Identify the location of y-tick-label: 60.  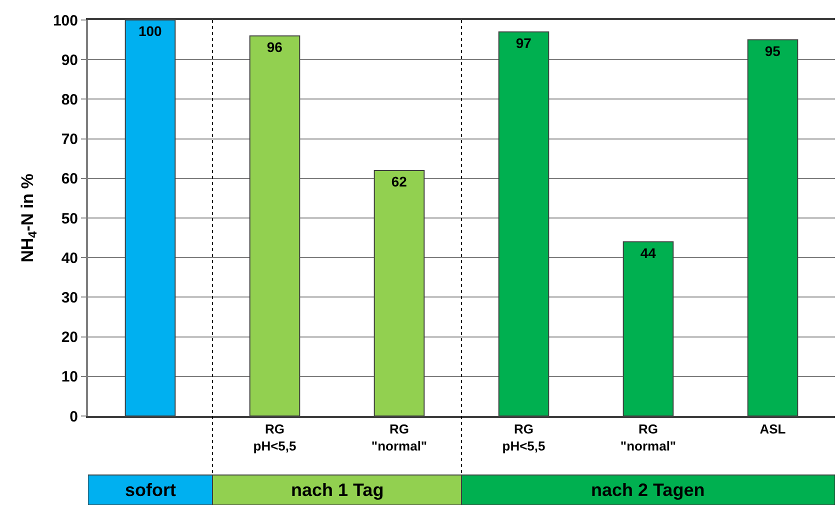
(69, 179).